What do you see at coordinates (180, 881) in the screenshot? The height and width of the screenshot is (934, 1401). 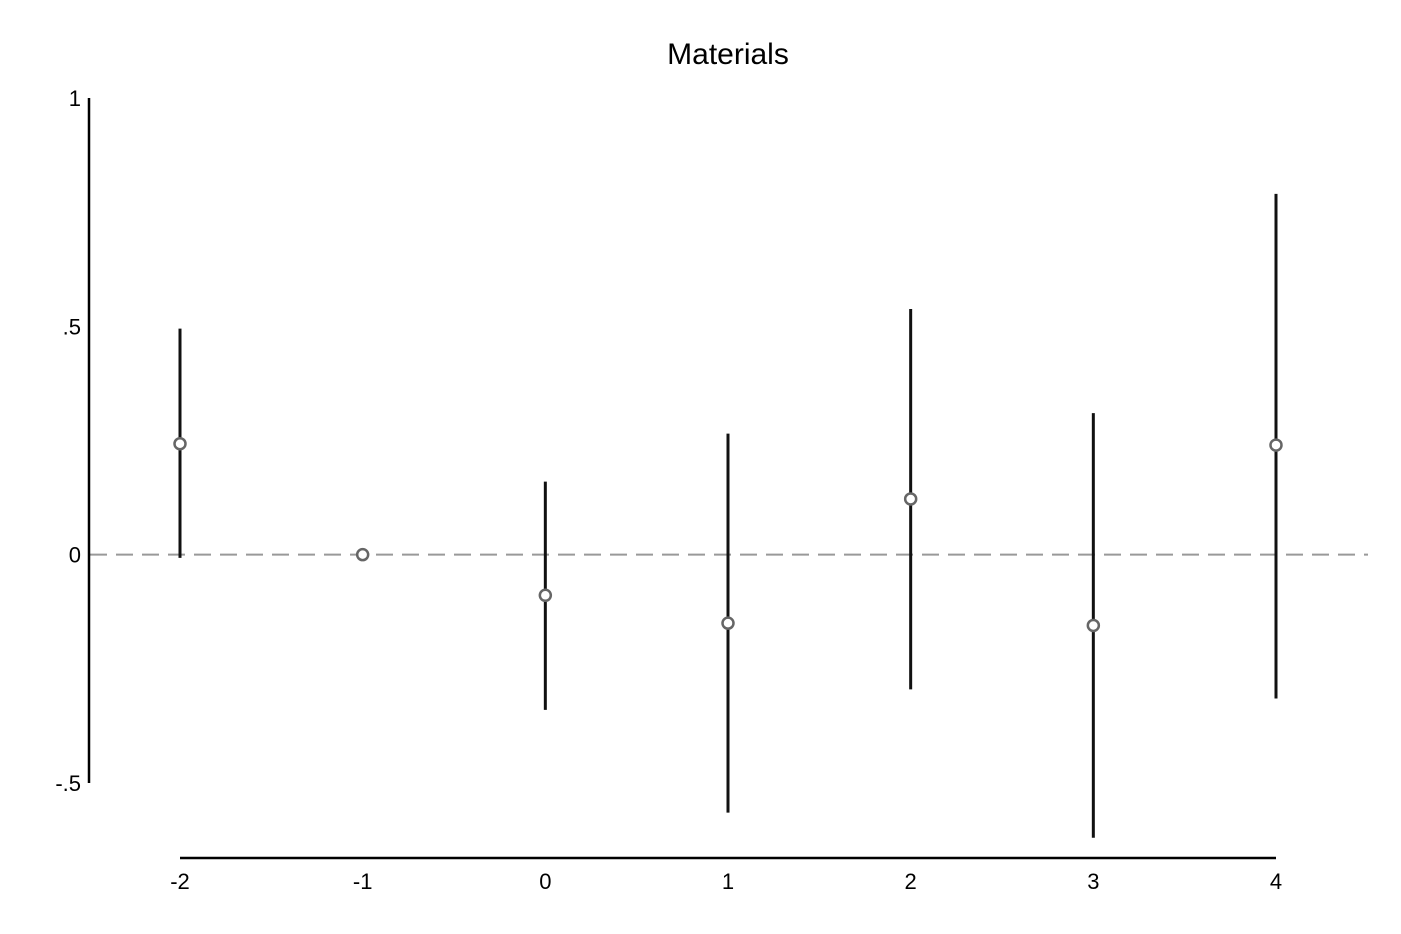 I see `x-tick-label: -2` at bounding box center [180, 881].